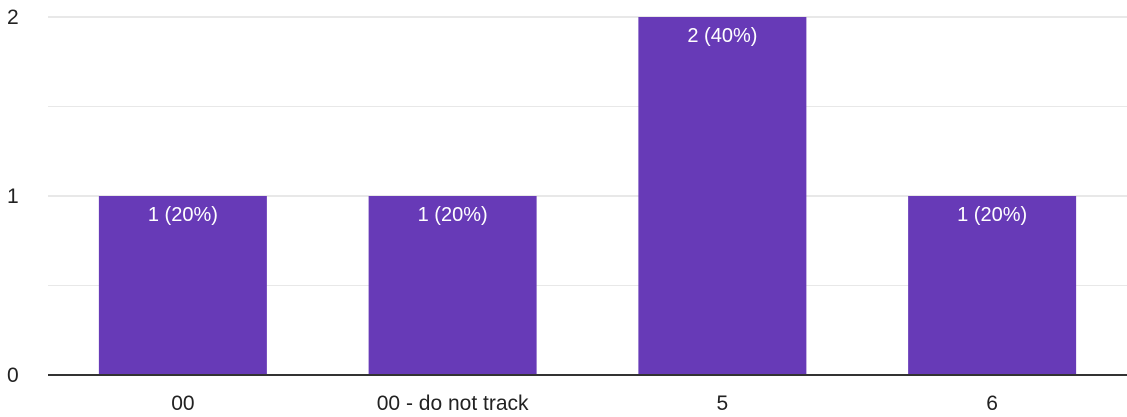 The image size is (1127, 417). What do you see at coordinates (723, 403) in the screenshot?
I see `x-tick-label: 5` at bounding box center [723, 403].